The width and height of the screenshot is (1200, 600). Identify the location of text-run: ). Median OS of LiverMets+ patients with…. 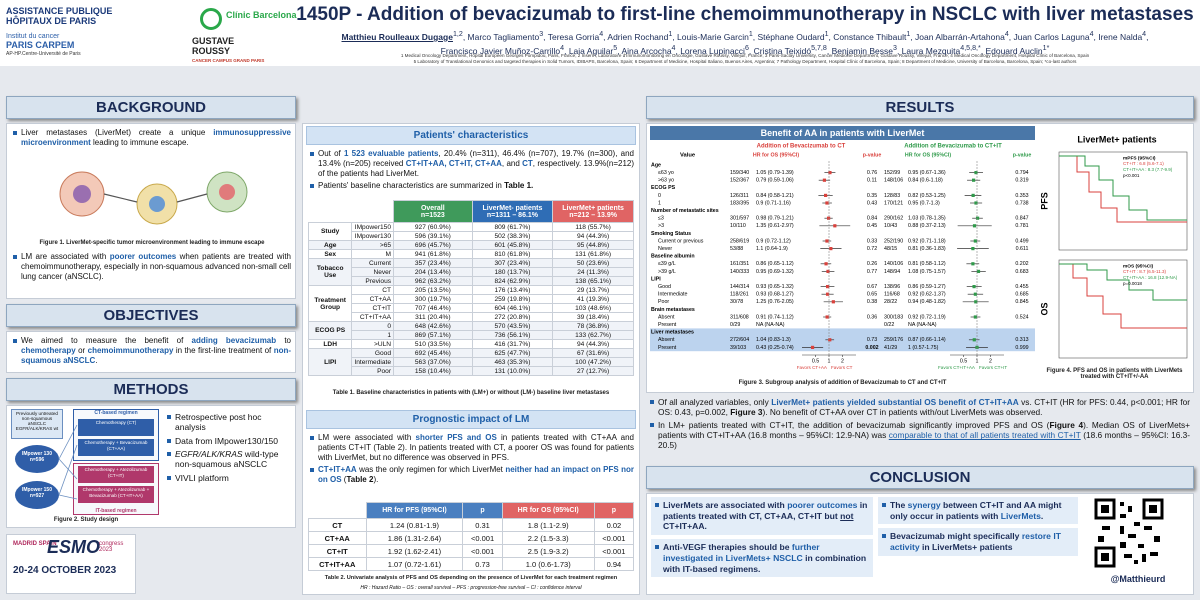
(924, 430).